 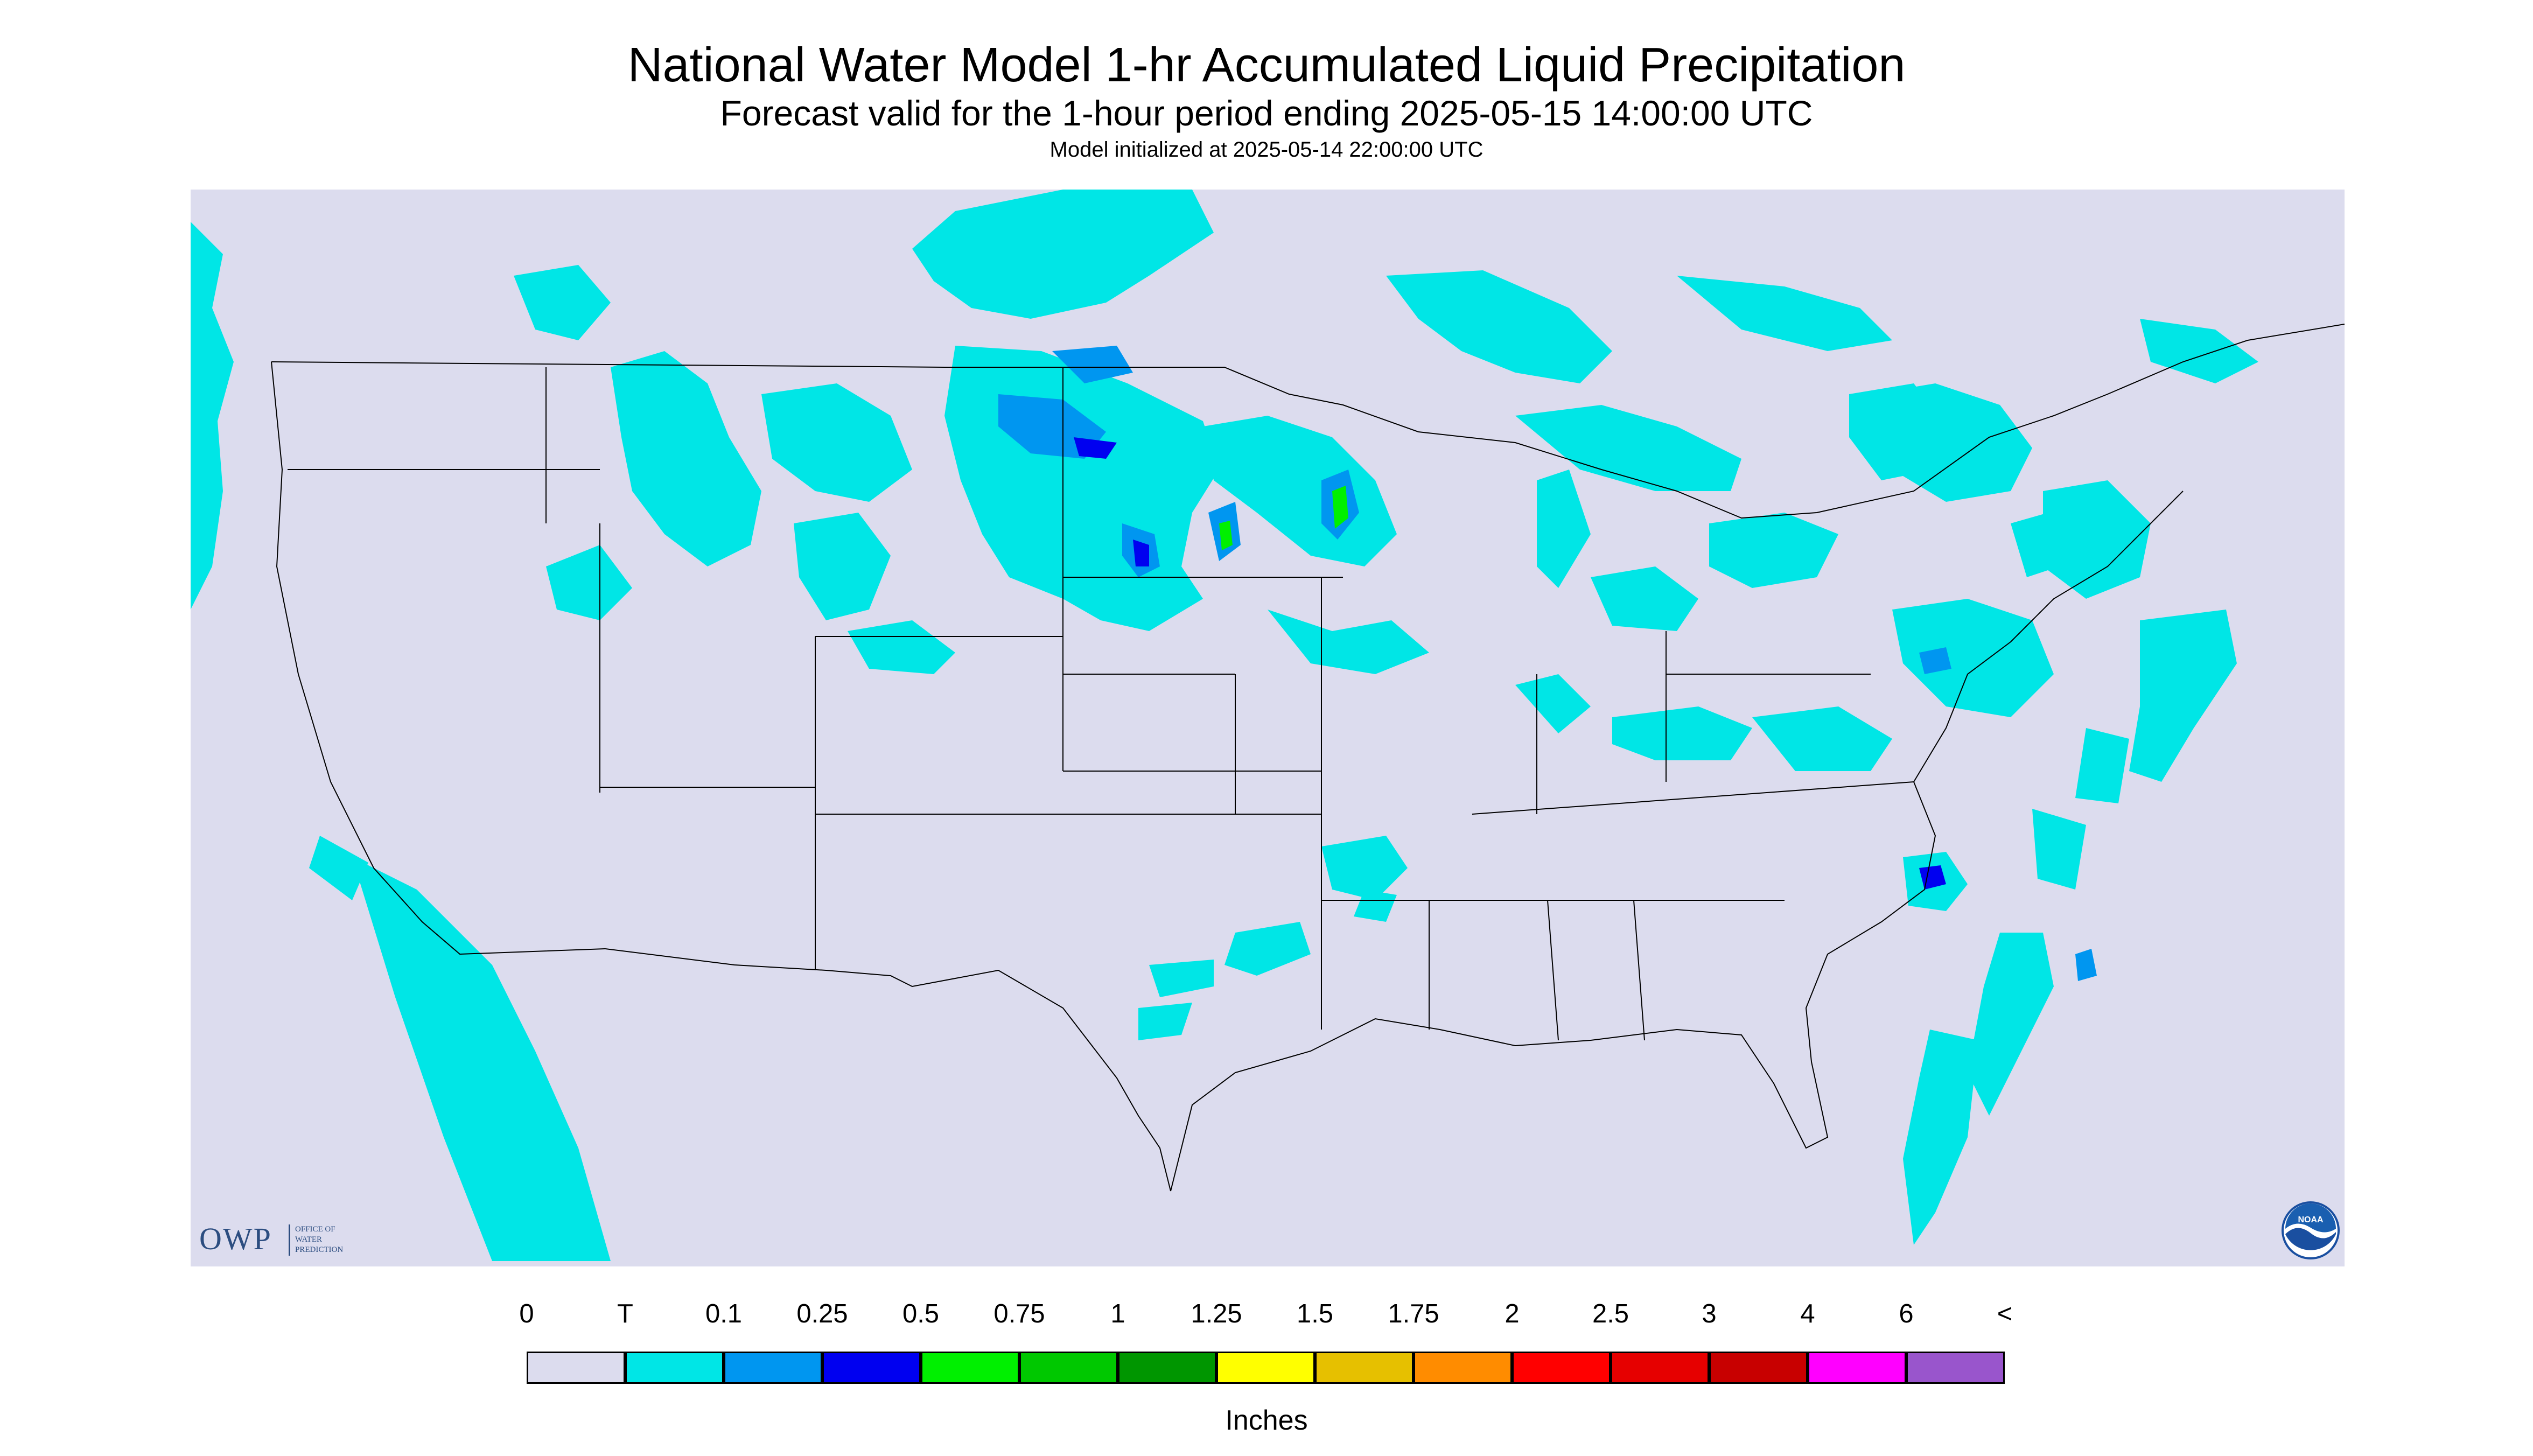 I want to click on legend-label: 0.5, so click(x=921, y=1313).